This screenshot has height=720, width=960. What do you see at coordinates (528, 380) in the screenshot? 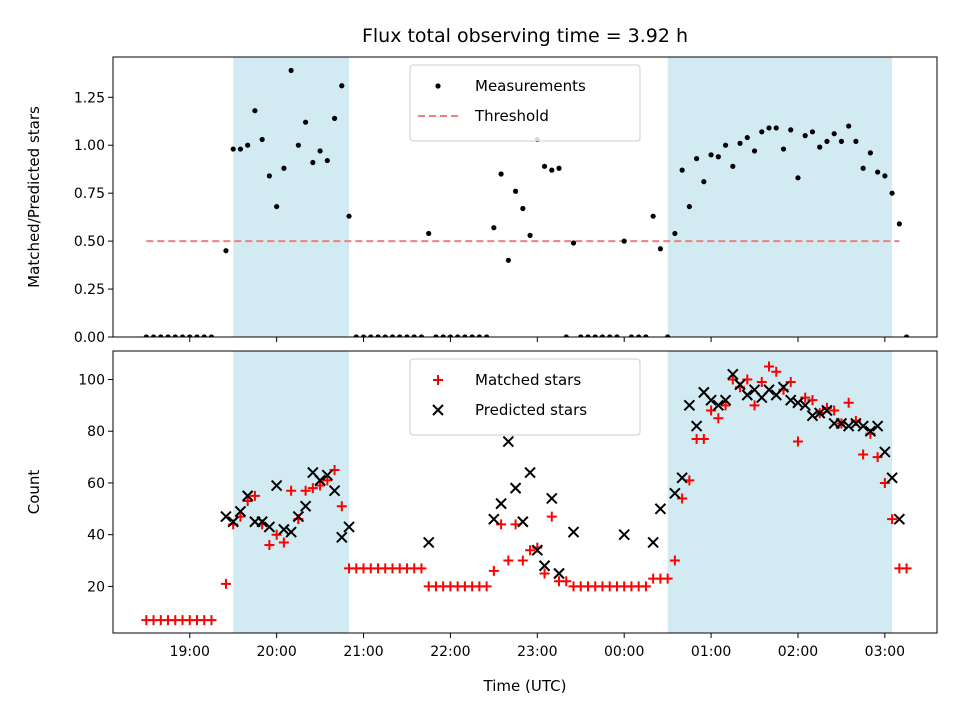
I see `legend-label: Matched stars` at bounding box center [528, 380].